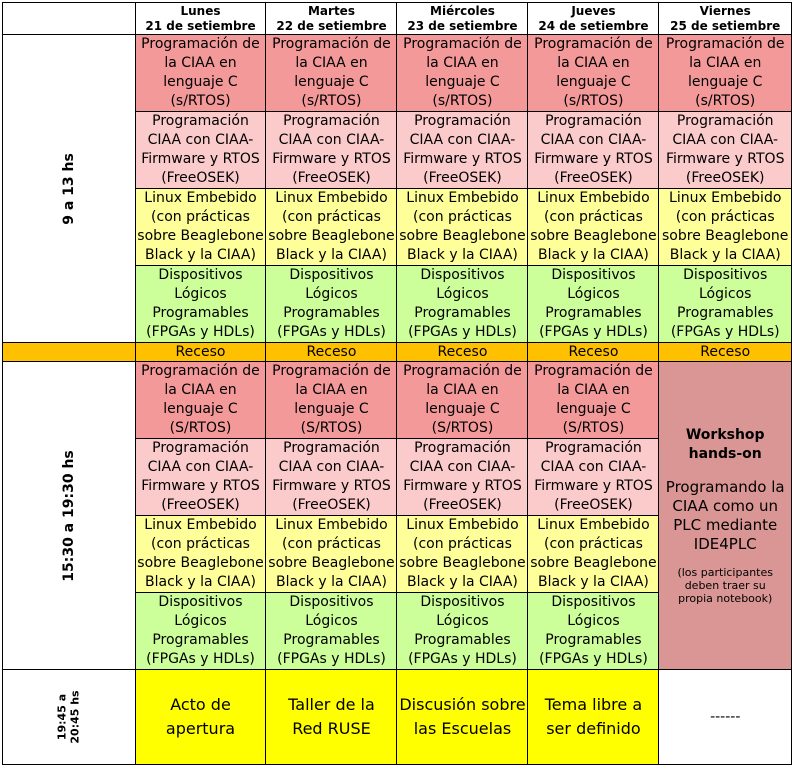 The image size is (792, 777). What do you see at coordinates (462, 352) in the screenshot?
I see `recess-cell: Receso` at bounding box center [462, 352].